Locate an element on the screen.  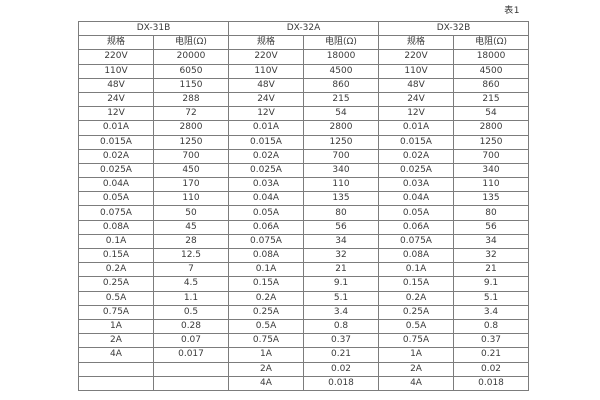
resistance-cell: 32 is located at coordinates (491, 255).